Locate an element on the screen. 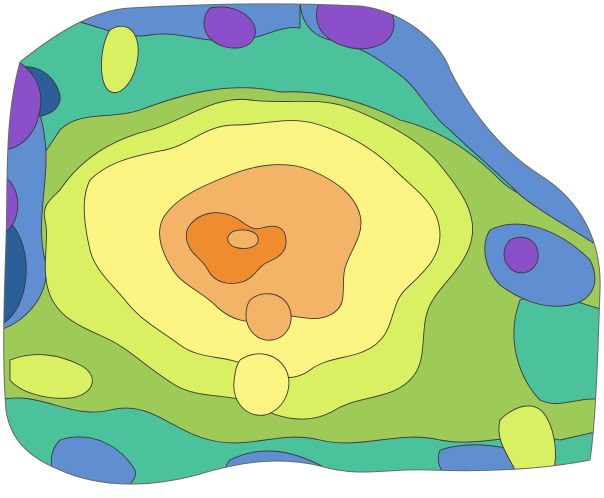 Image resolution: width=604 pixels, height=498 pixels. contour-band-yellow-south is located at coordinates (261, 384).